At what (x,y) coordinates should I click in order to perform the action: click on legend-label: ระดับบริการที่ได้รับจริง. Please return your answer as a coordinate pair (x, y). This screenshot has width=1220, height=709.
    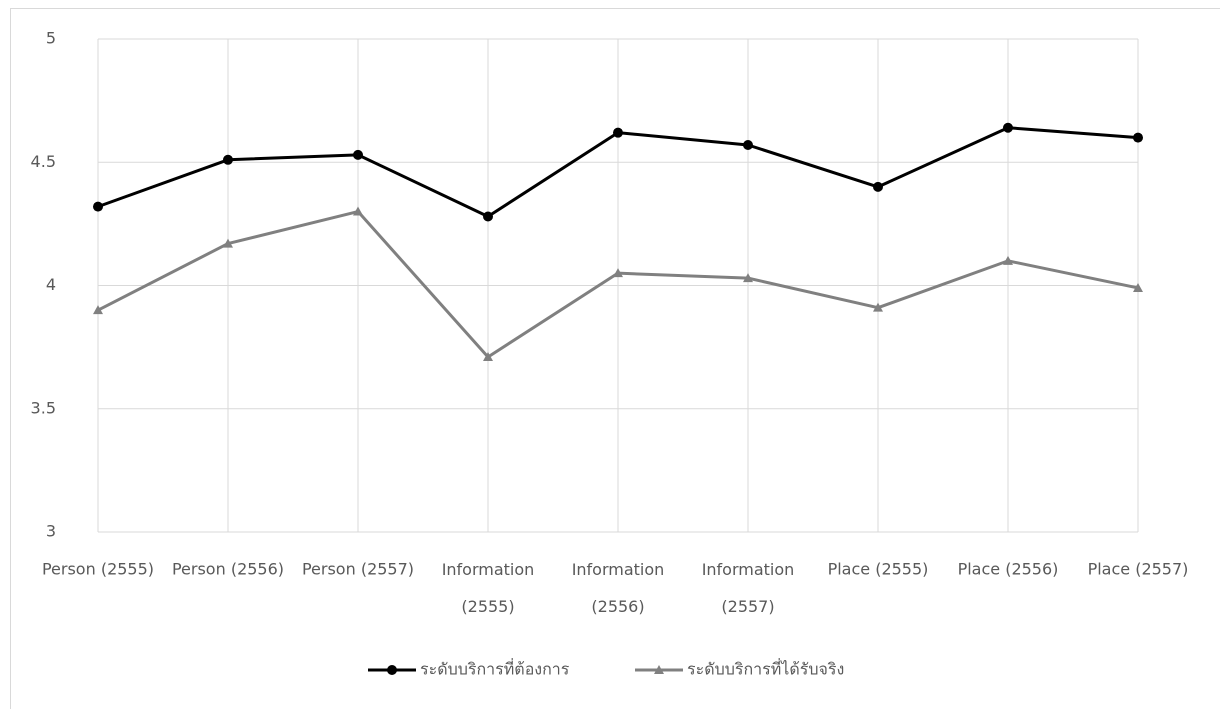
    Looking at the image, I should click on (765, 668).